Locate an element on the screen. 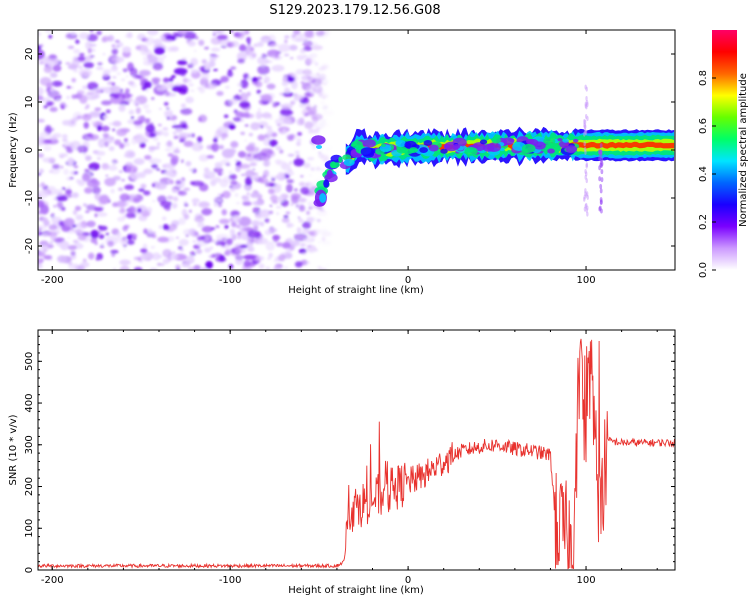 This screenshot has width=750, height=600. spectrogram-xtick-label: 0 is located at coordinates (408, 280).